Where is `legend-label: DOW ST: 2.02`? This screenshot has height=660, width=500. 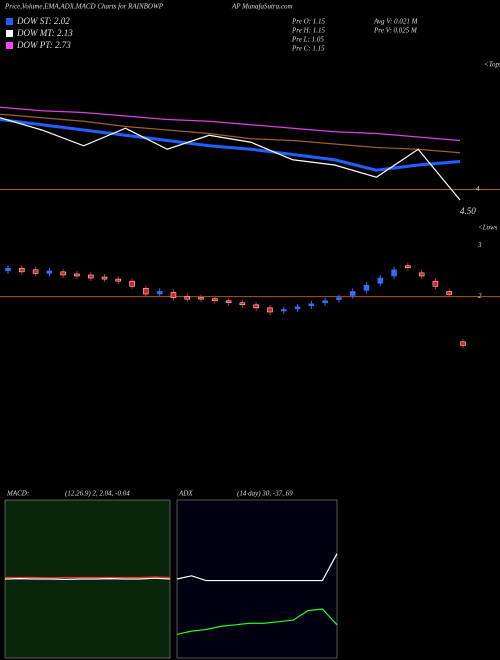 legend-label: DOW ST: 2.02 is located at coordinates (43, 21).